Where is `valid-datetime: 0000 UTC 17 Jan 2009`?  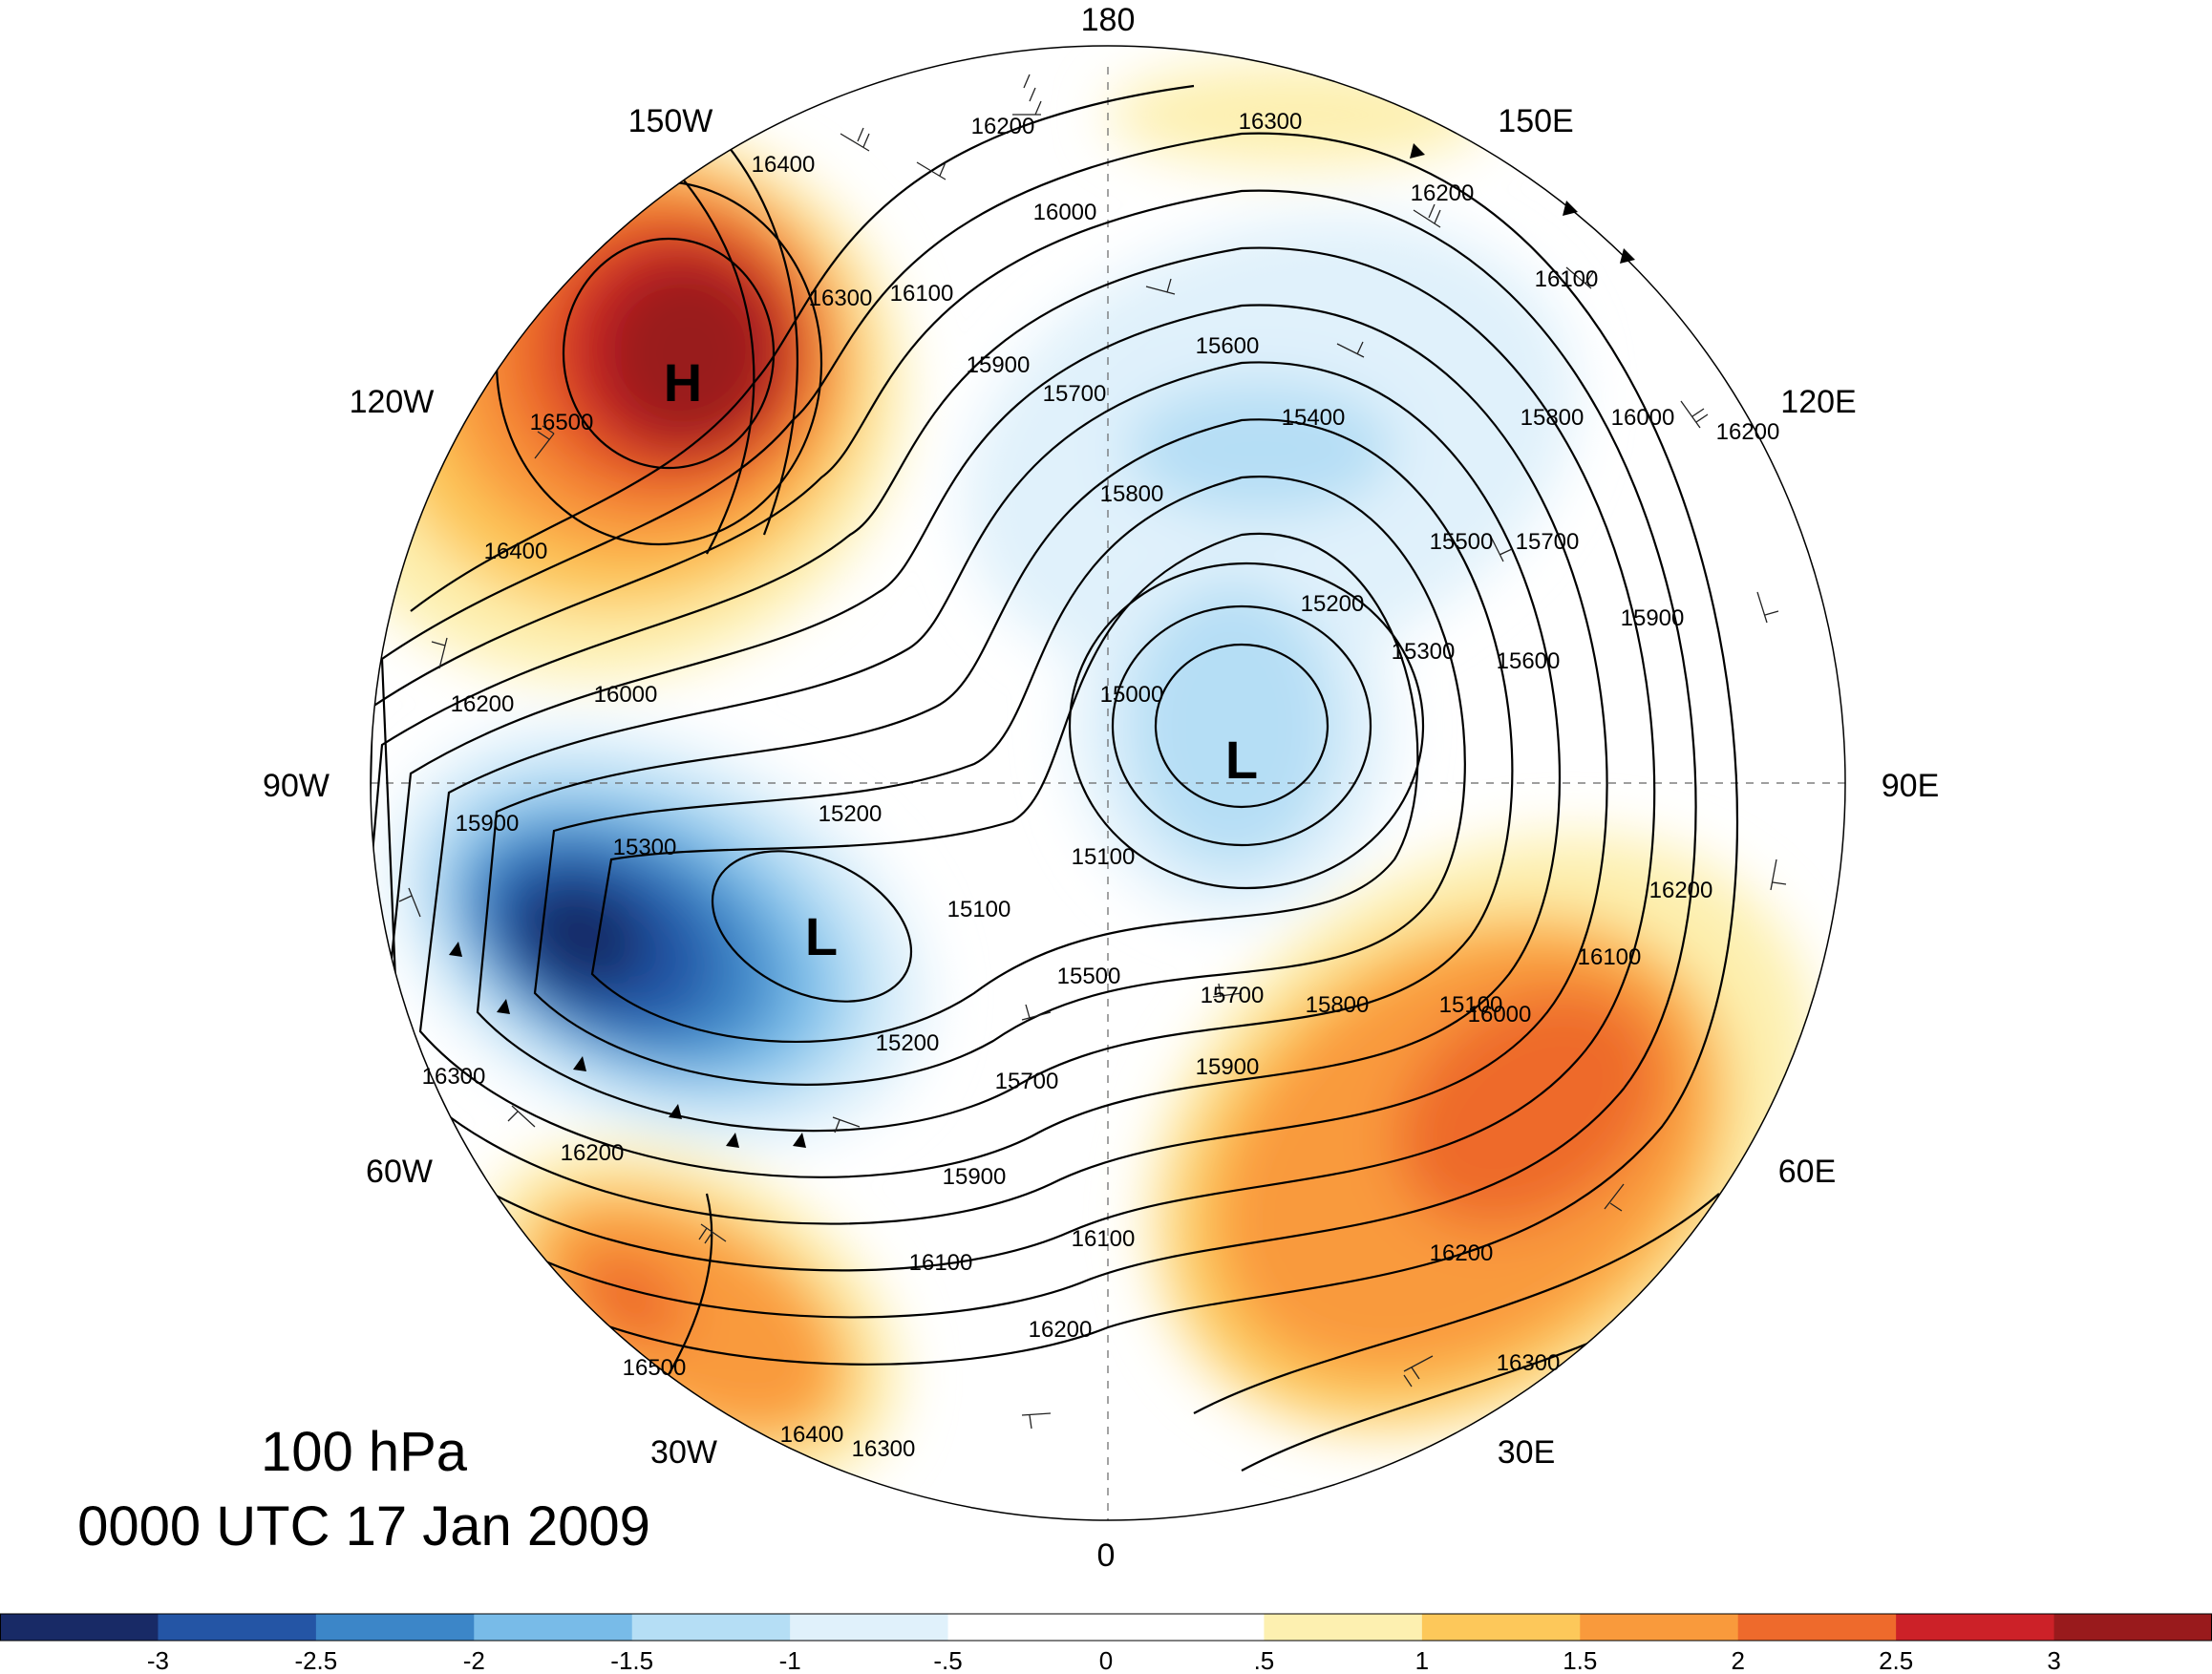
valid-datetime: 0000 UTC 17 Jan 2009 is located at coordinates (363, 1526).